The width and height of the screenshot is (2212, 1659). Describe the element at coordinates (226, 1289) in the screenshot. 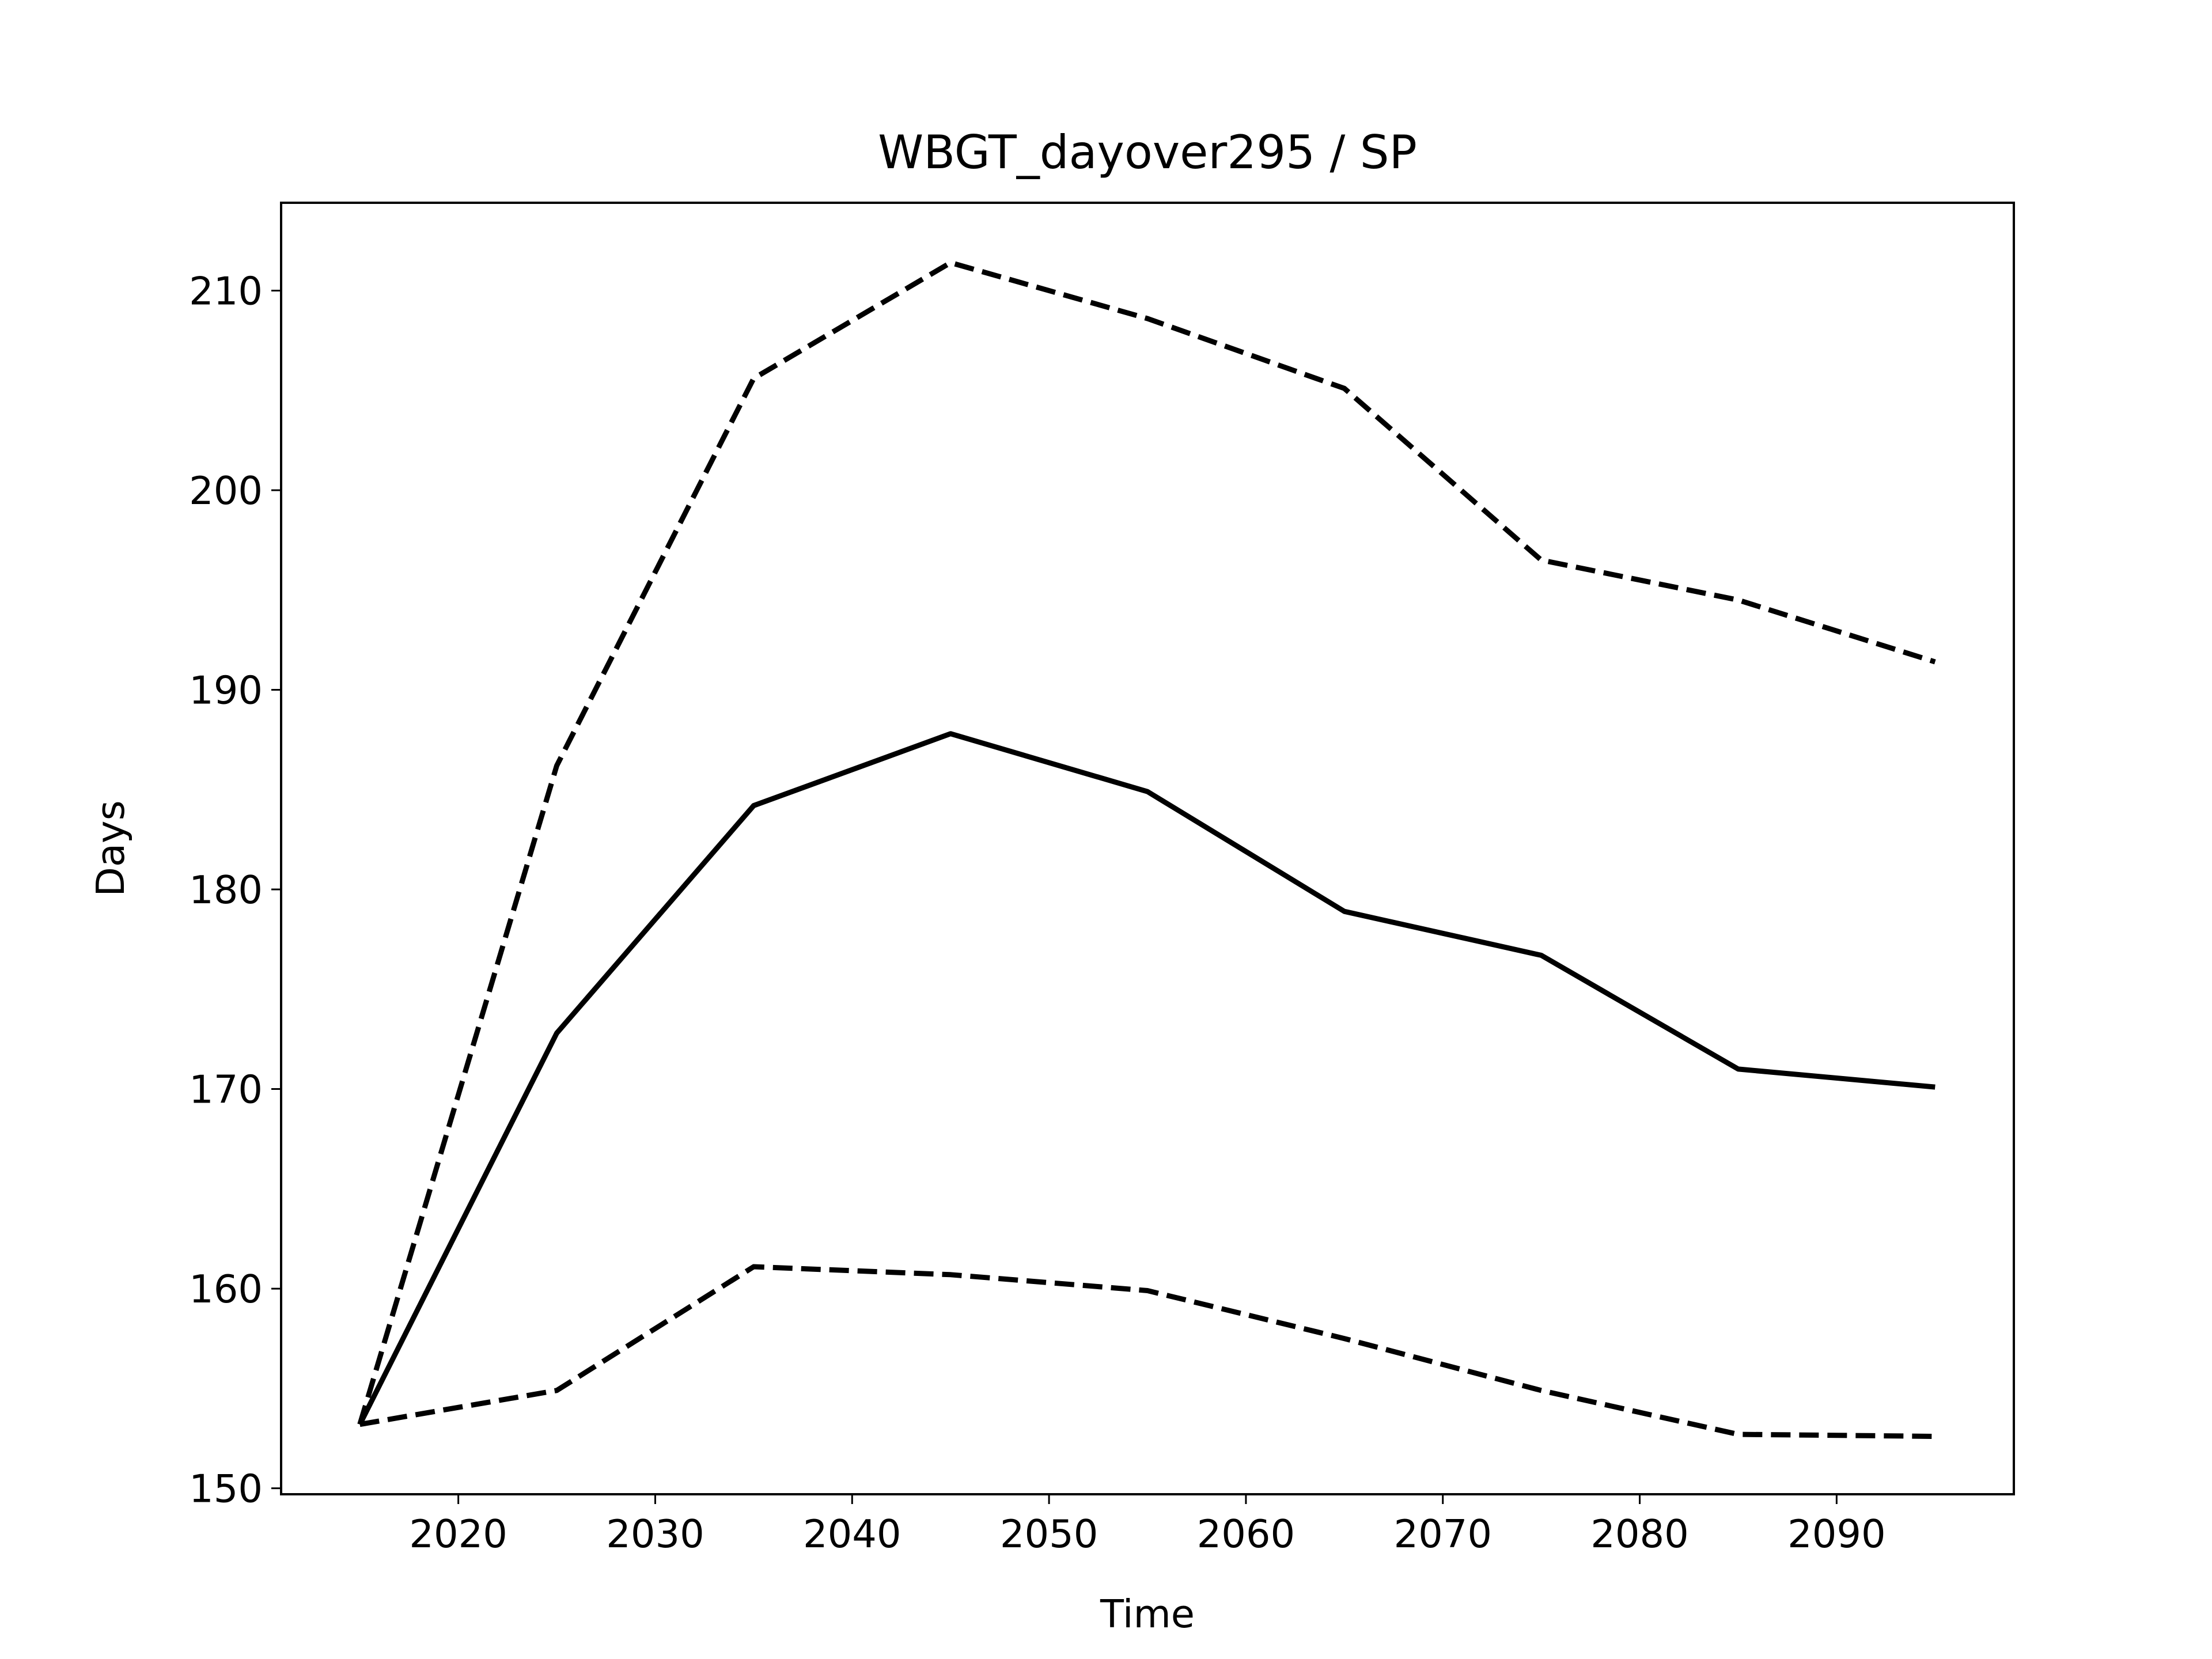

I see `y-tick-label: 160` at that location.